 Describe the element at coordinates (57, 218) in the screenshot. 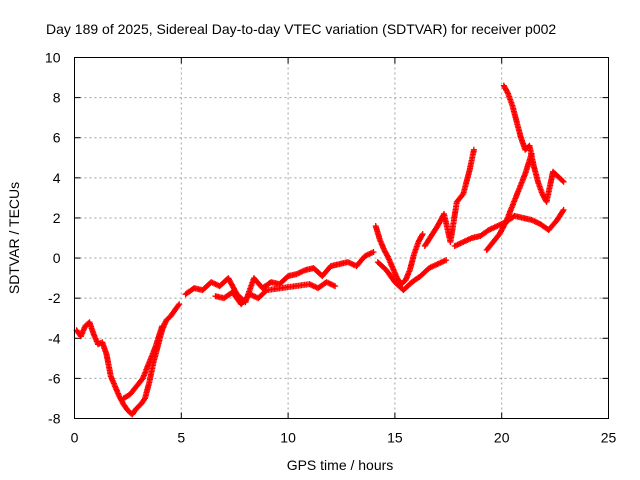

I see `y-tick-label: 2` at that location.